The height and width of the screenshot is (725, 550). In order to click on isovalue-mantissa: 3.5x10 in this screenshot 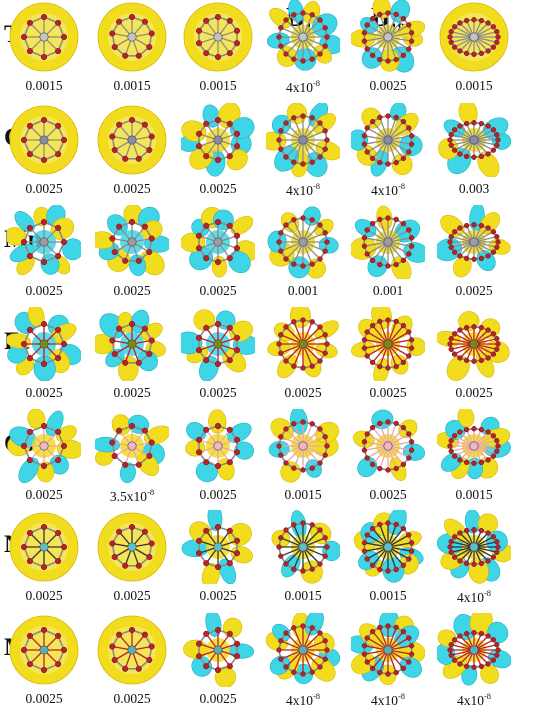, I will do `click(128, 496)`.